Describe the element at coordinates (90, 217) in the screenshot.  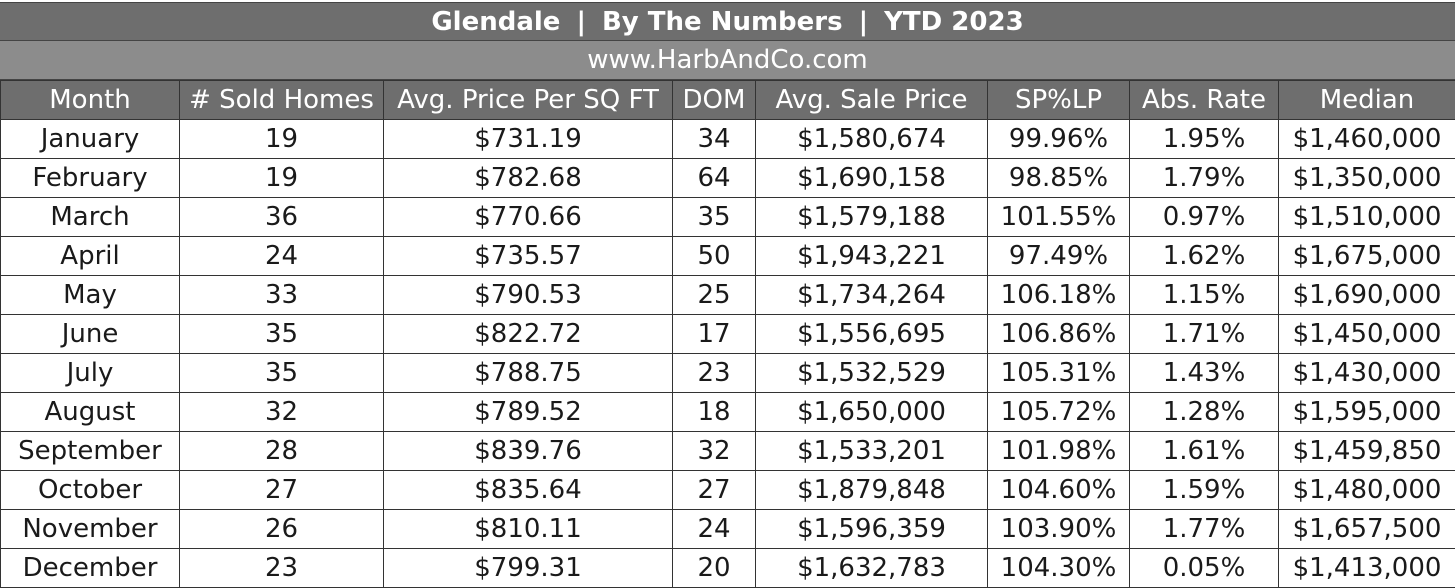
I see `month-cell: March` at that location.